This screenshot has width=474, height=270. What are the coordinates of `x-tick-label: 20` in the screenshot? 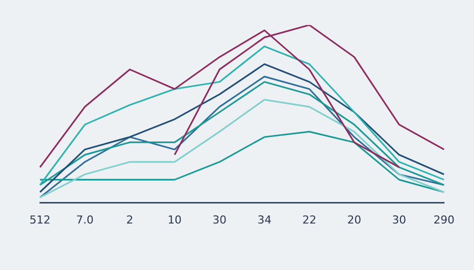 It's located at (354, 219).